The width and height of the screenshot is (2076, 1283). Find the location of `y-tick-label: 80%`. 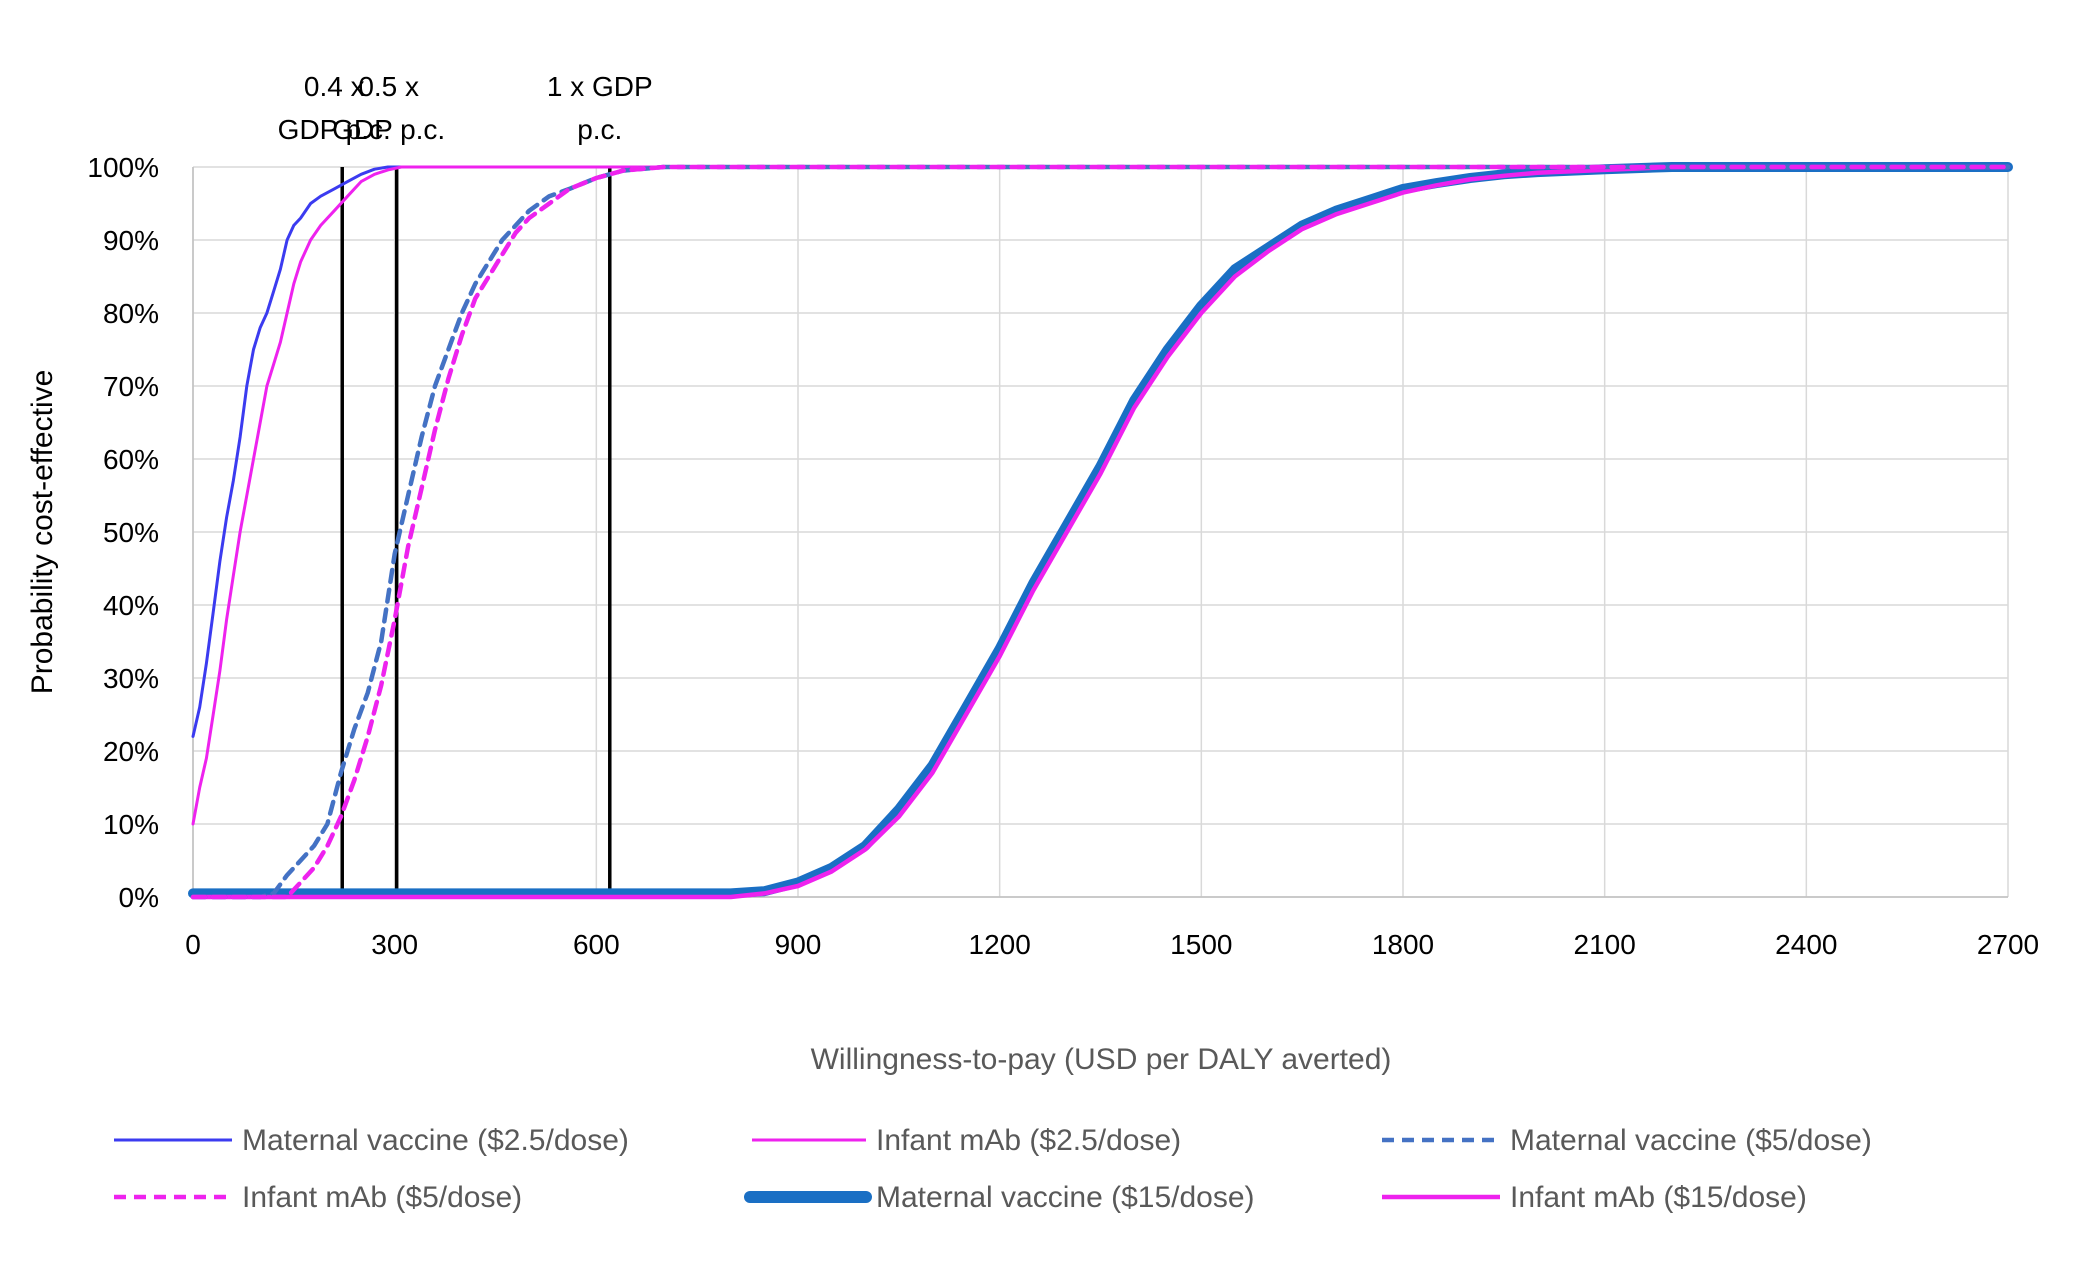

y-tick-label: 80% is located at coordinates (131, 313).